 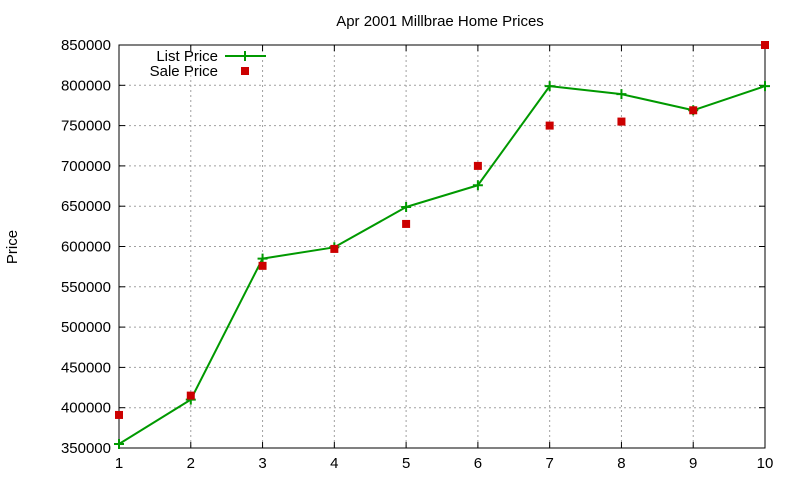 What do you see at coordinates (86, 448) in the screenshot?
I see `y-tick-label: 350000` at bounding box center [86, 448].